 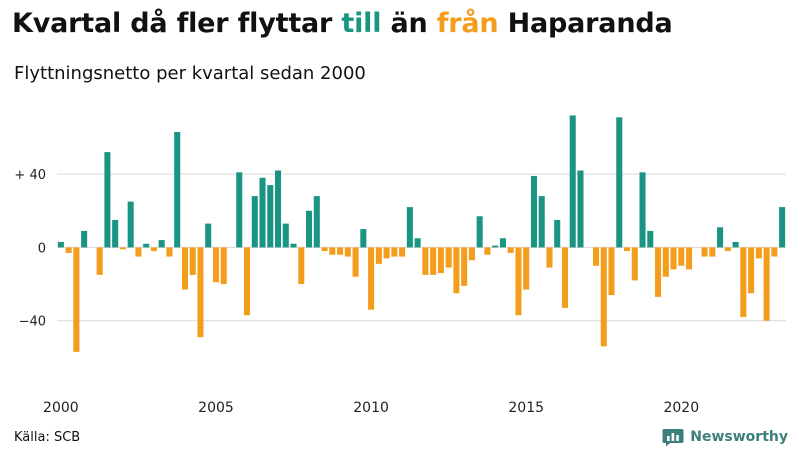 What do you see at coordinates (361, 23) in the screenshot?
I see `title-in-word: till` at bounding box center [361, 23].